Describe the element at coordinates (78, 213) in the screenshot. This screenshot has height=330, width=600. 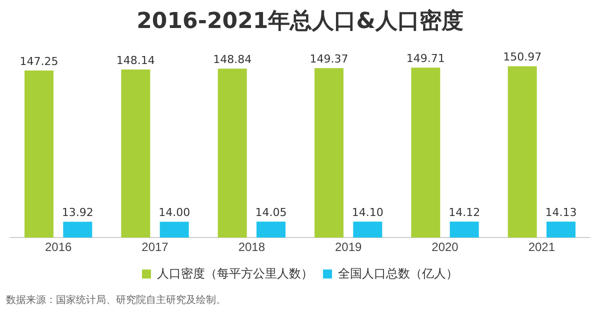
I see `data-label: 13.92` at that location.